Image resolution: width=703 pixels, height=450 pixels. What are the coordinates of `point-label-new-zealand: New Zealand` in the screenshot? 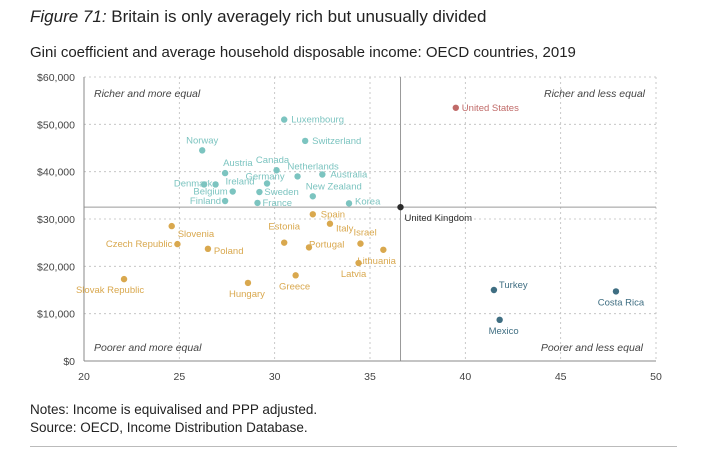 It's located at (334, 186).